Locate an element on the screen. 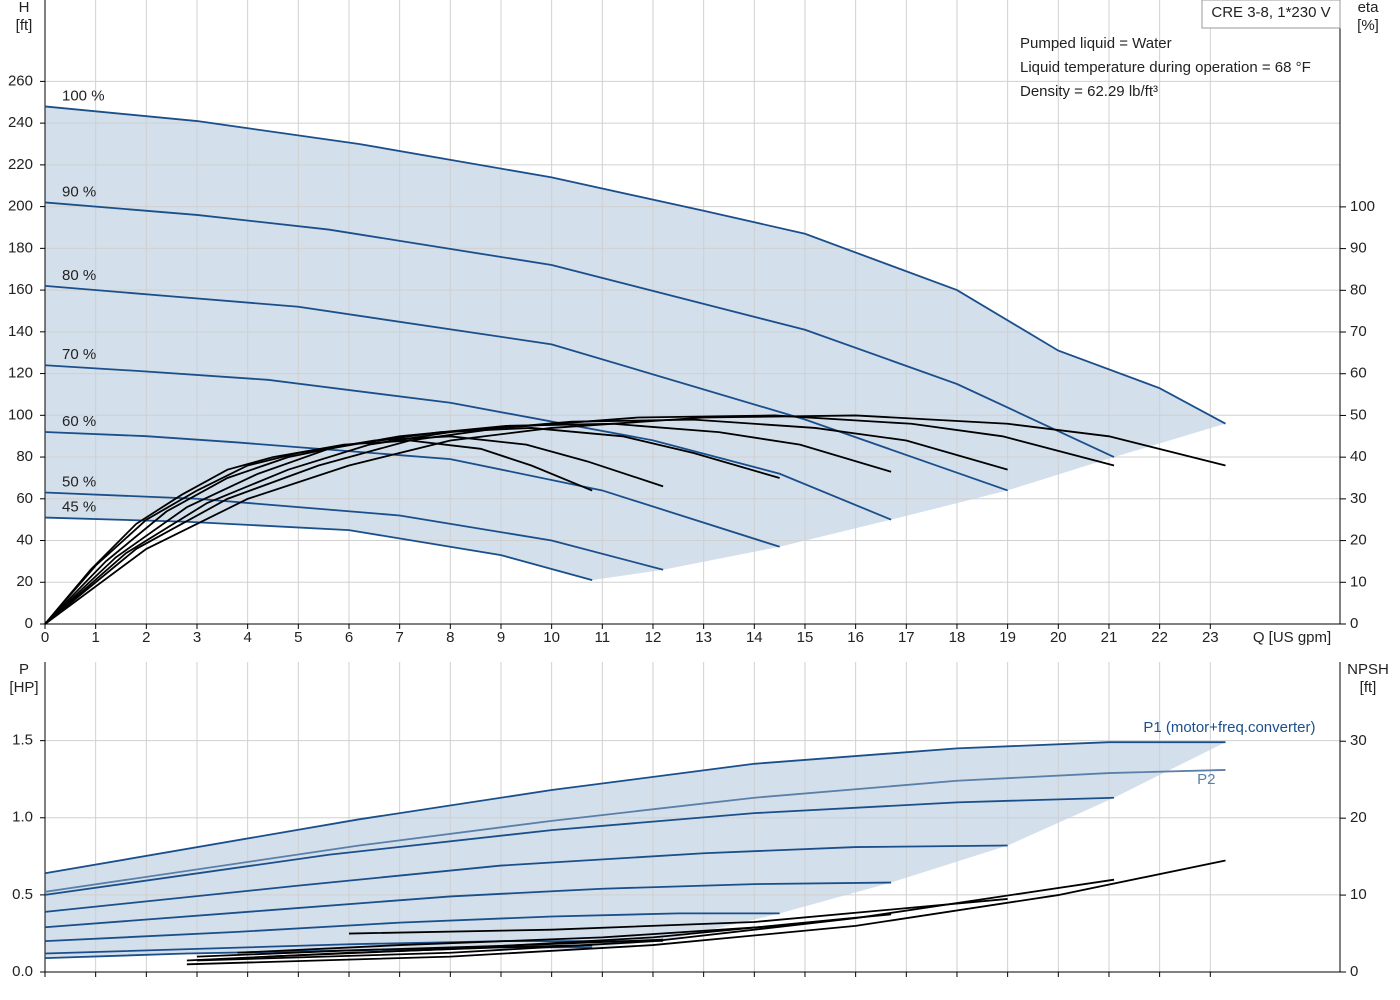  x-tick-label: 13 is located at coordinates (703, 637).